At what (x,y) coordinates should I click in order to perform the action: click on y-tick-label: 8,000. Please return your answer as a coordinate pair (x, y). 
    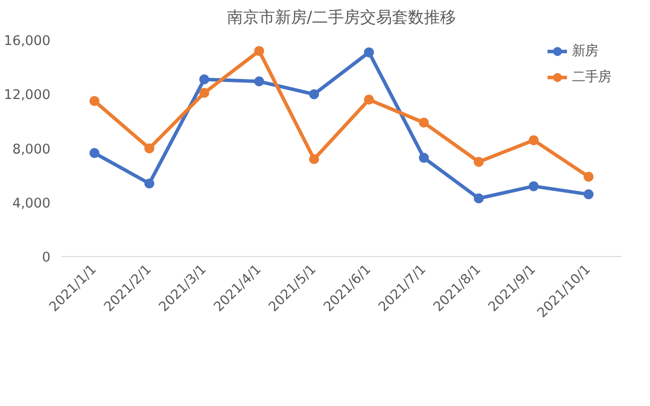
    Looking at the image, I should click on (31, 150).